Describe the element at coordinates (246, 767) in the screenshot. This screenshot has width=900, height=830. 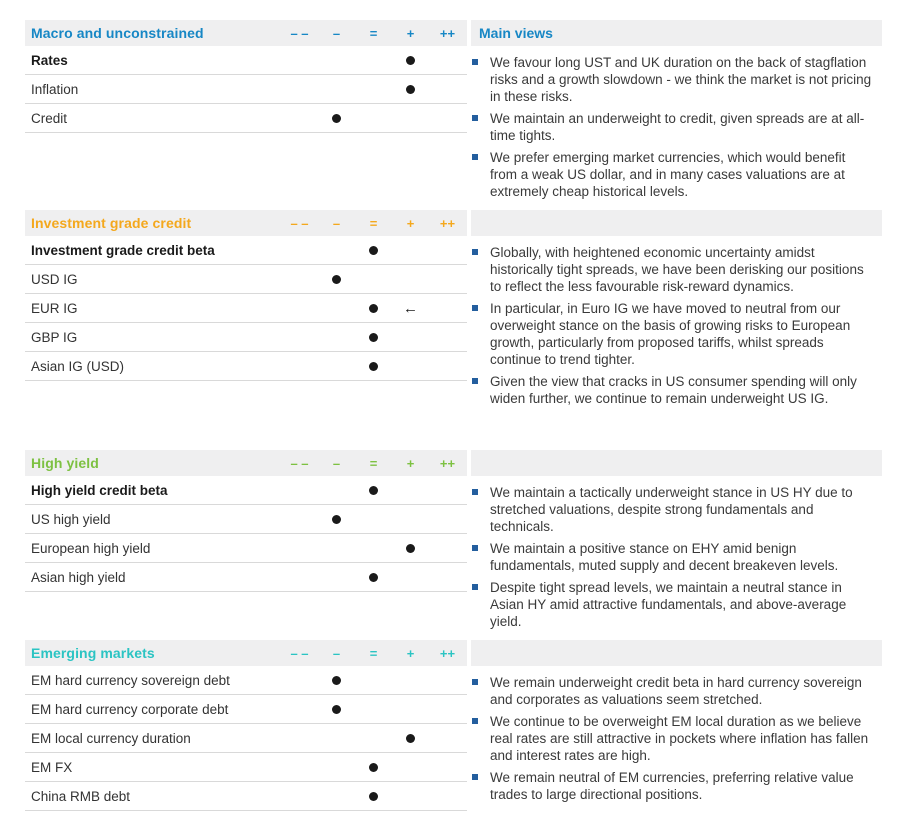
I see `table-row: EM FX` at that location.